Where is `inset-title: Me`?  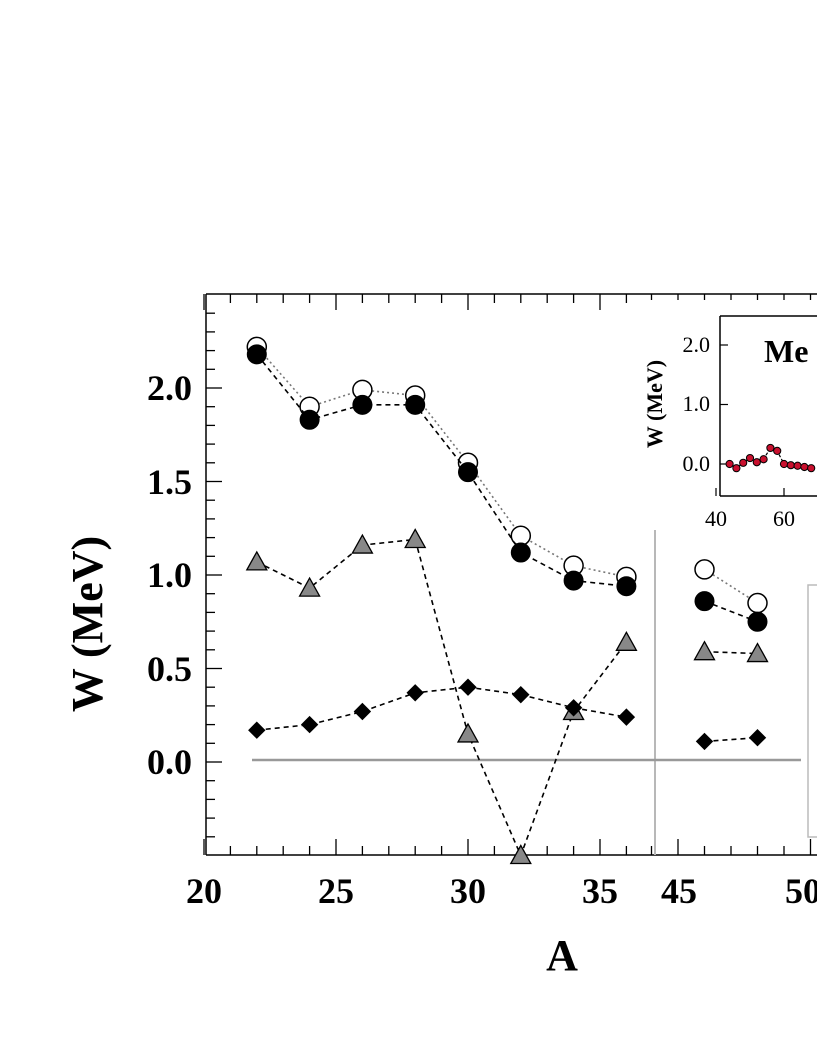 inset-title: Me is located at coordinates (786, 351).